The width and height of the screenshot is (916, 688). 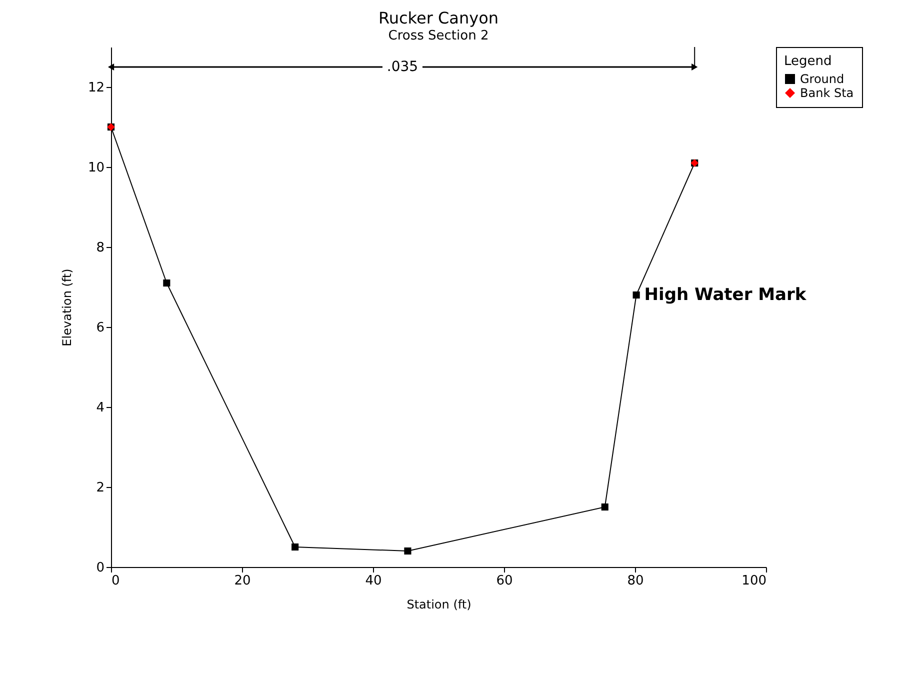 What do you see at coordinates (504, 581) in the screenshot?
I see `x-tick-label: 60` at bounding box center [504, 581].